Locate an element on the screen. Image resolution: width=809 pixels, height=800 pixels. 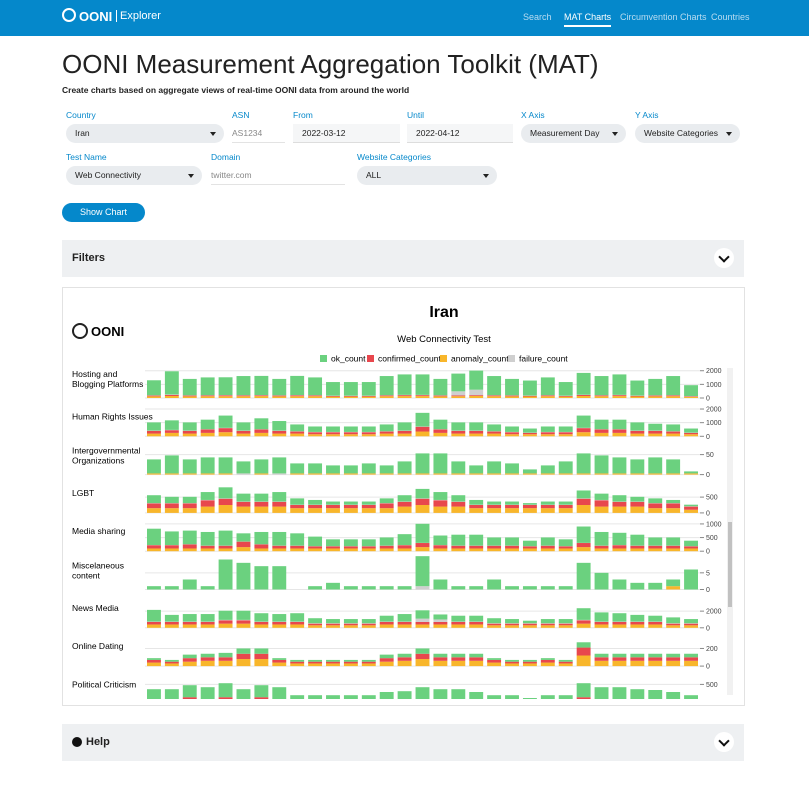
date-control: 2022-03-12 is located at coordinates (346, 133).